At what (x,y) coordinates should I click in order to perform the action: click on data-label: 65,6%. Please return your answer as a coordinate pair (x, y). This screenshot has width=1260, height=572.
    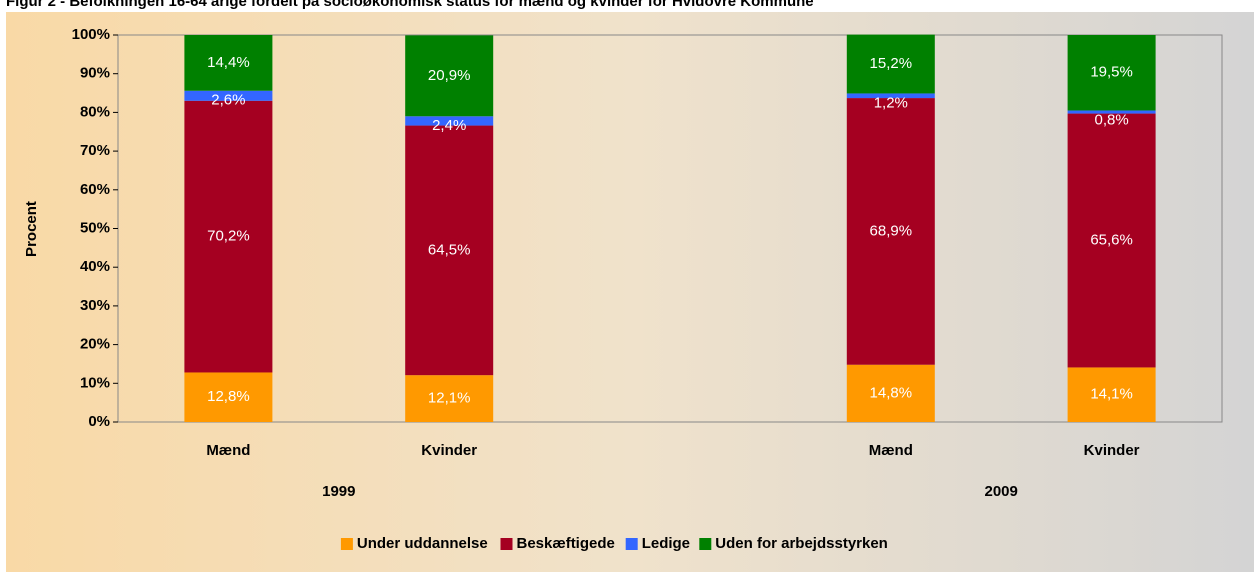
    Looking at the image, I should click on (1111, 239).